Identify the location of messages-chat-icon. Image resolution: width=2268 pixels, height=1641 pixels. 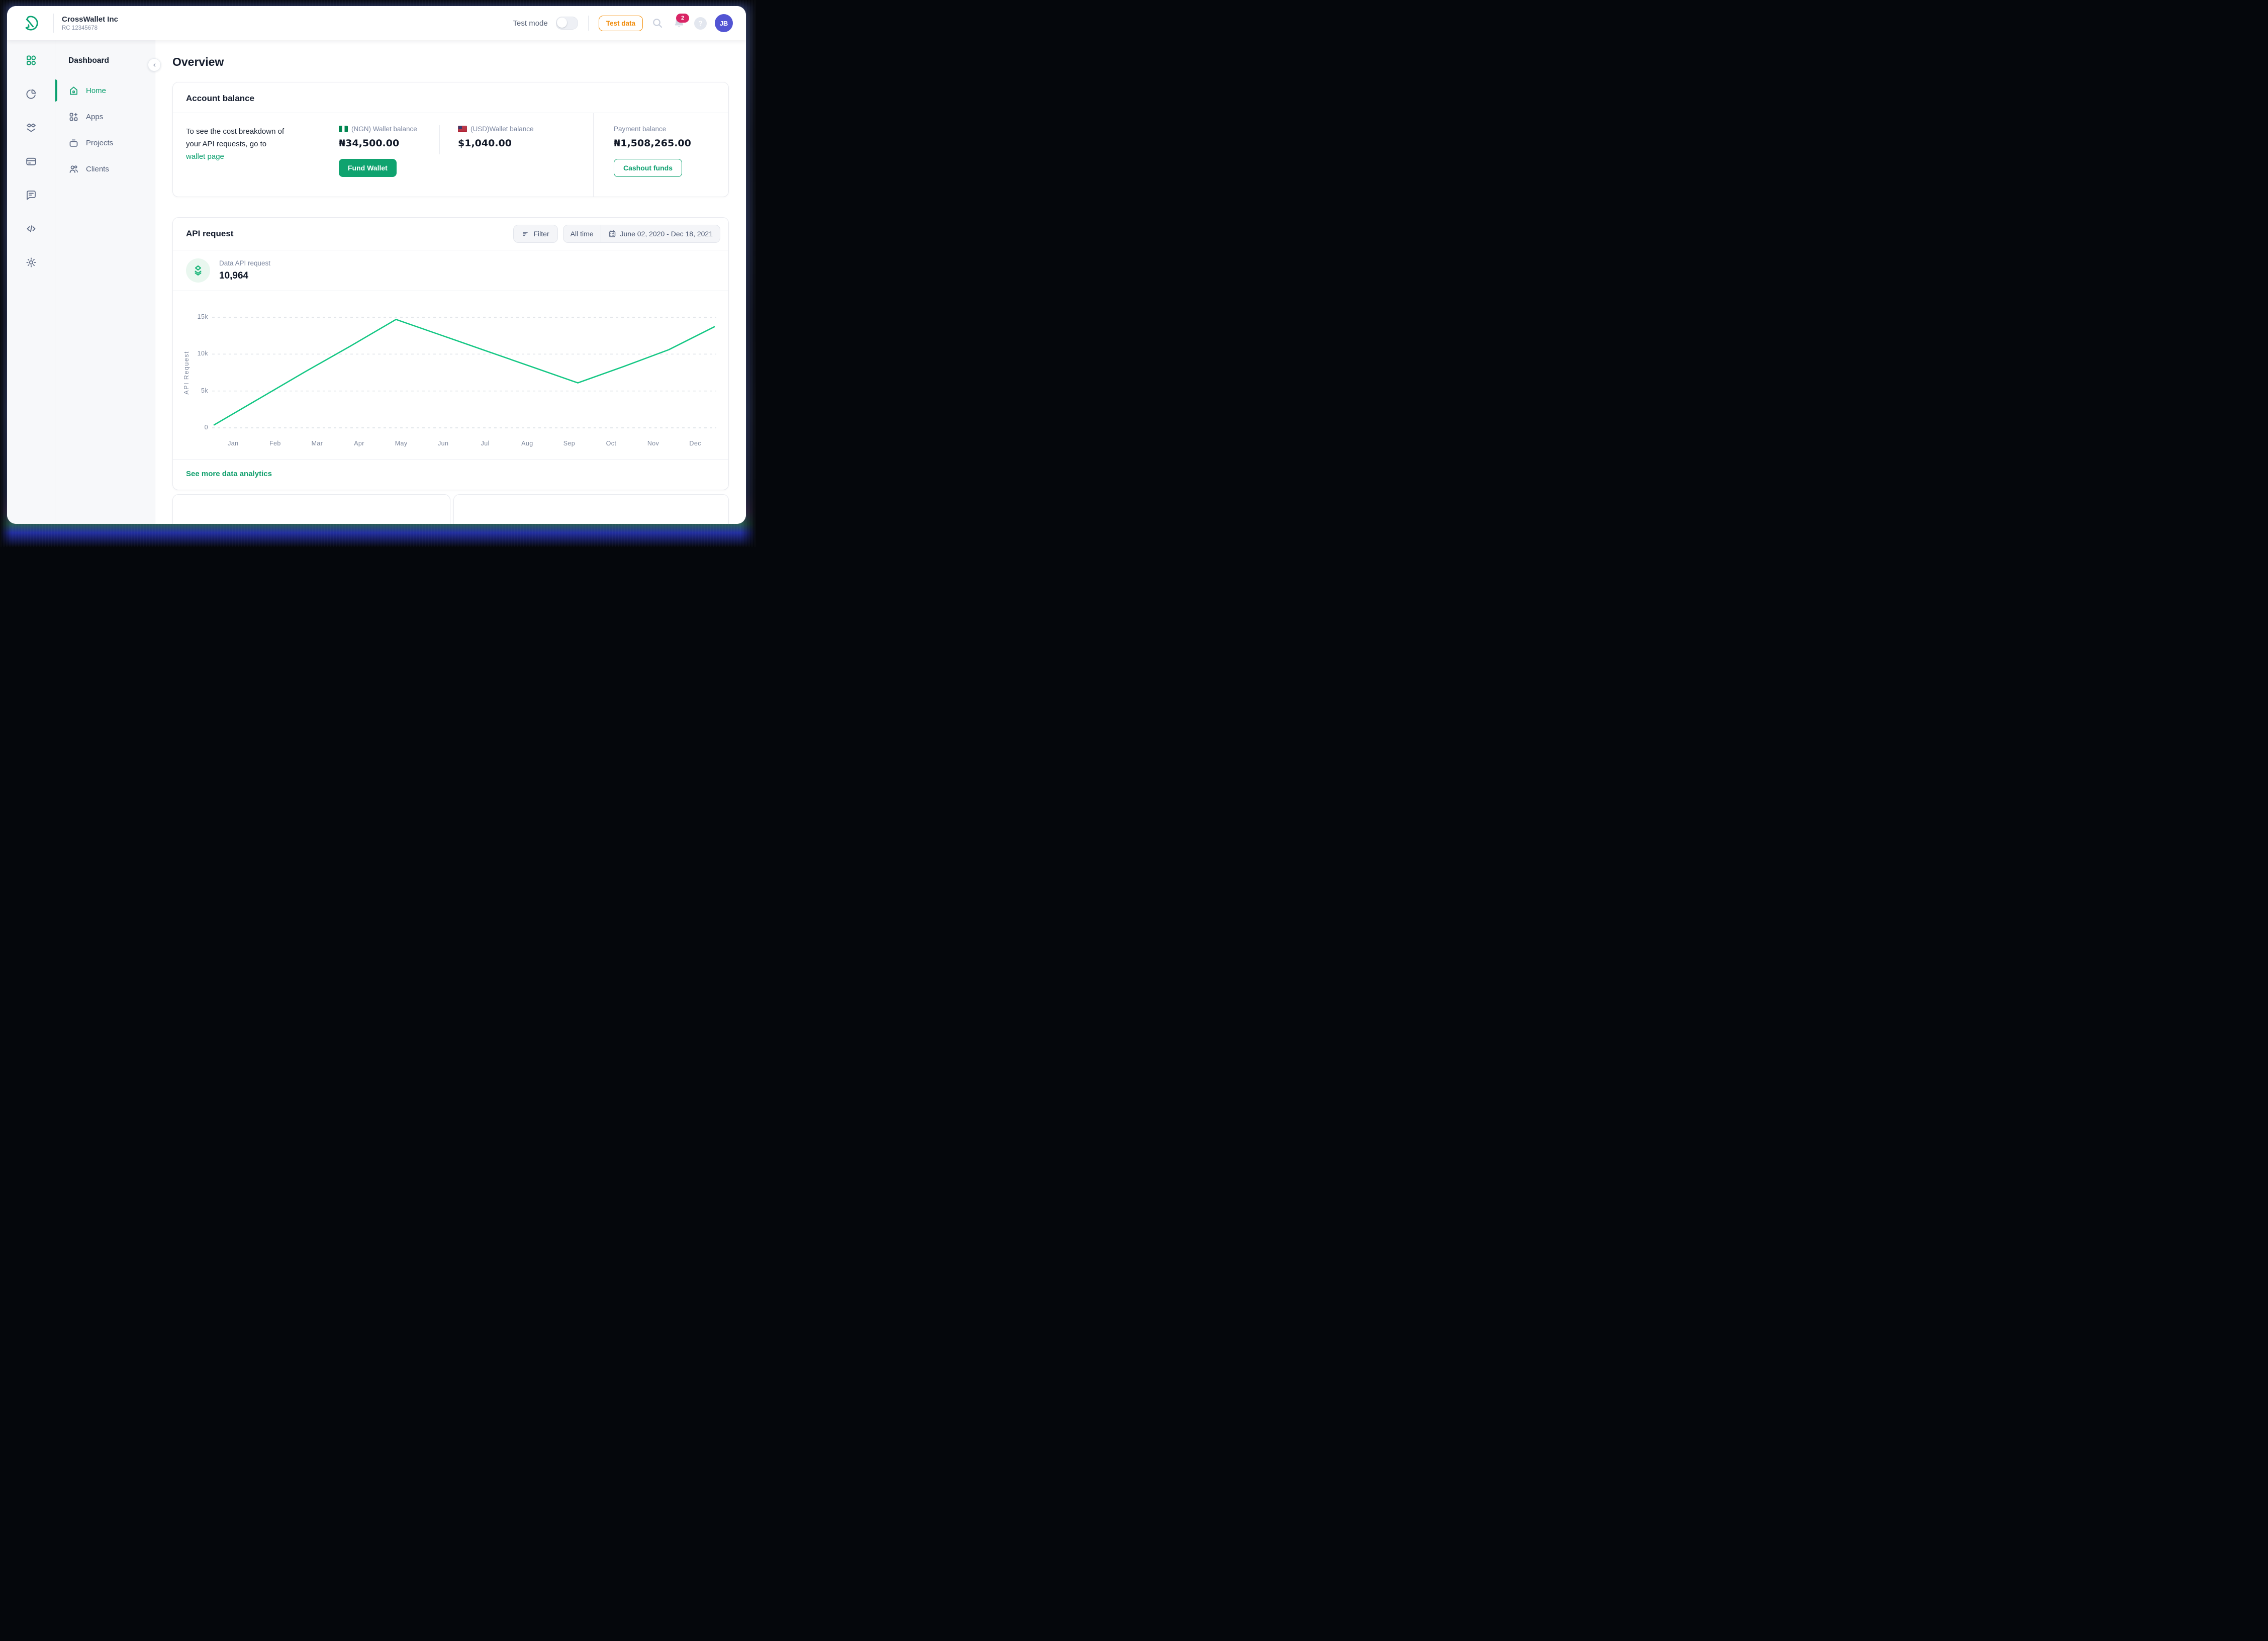
(31, 195).